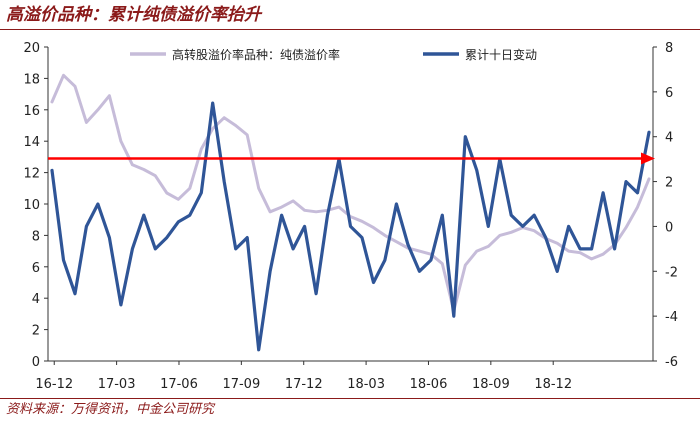 The image size is (700, 422). What do you see at coordinates (179, 384) in the screenshot?
I see `x-tick-label: 17-06` at bounding box center [179, 384].